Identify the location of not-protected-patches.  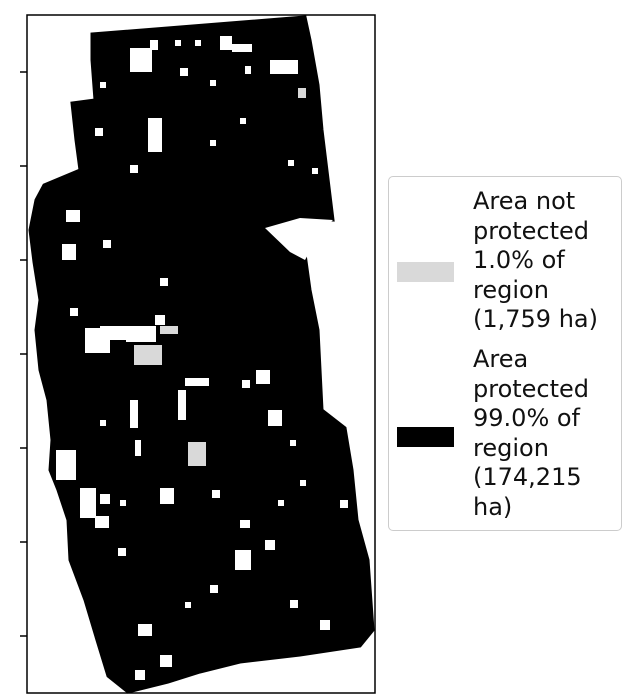
(220, 277).